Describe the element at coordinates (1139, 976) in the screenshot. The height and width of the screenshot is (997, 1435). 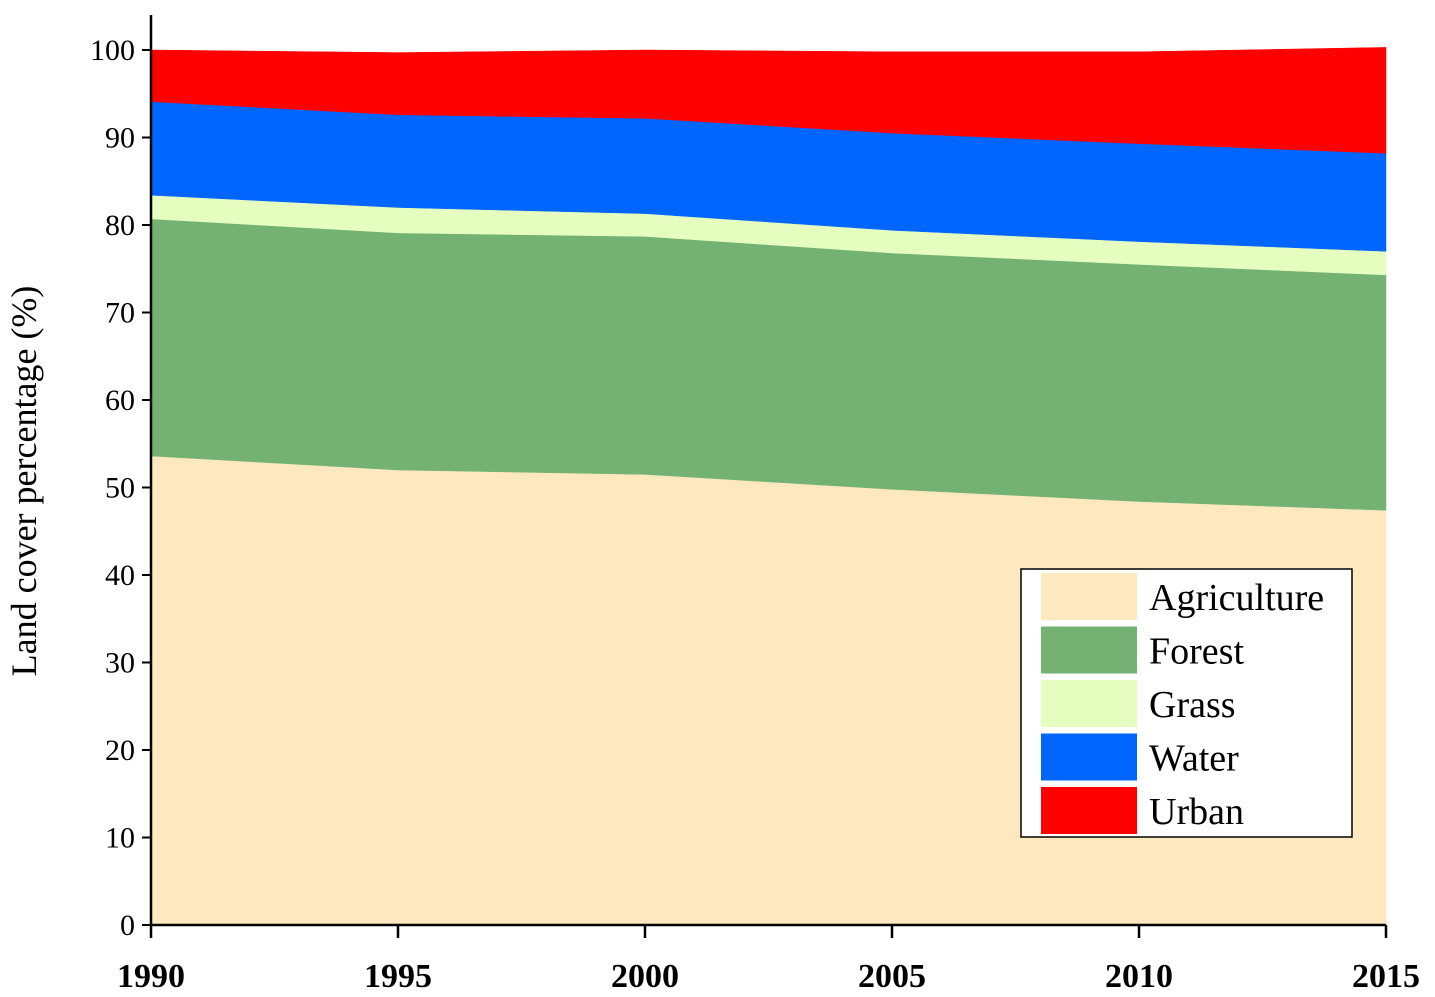
I see `x-tick-label: 2010` at that location.